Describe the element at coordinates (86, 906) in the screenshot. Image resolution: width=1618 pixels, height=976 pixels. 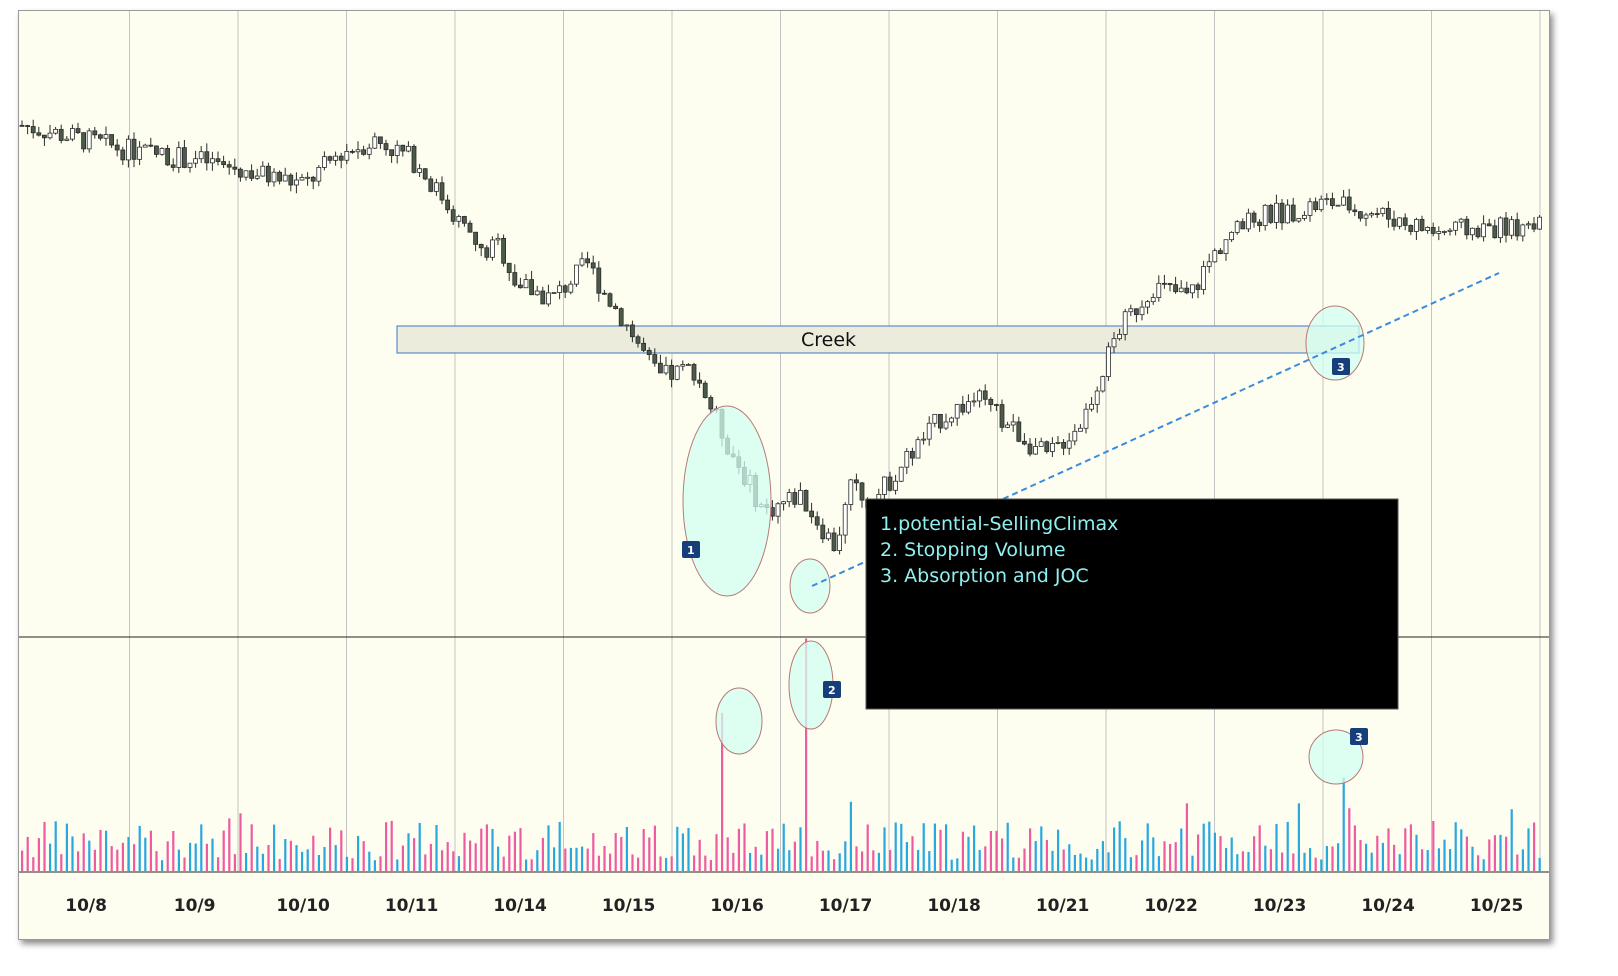
I see `x-tick-label: 10/8` at that location.